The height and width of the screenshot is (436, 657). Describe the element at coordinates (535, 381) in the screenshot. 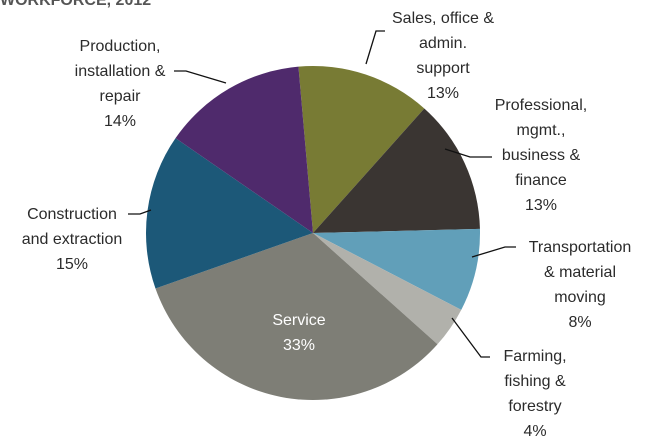

I see `slice-label: Farming, fishing & forestry` at that location.